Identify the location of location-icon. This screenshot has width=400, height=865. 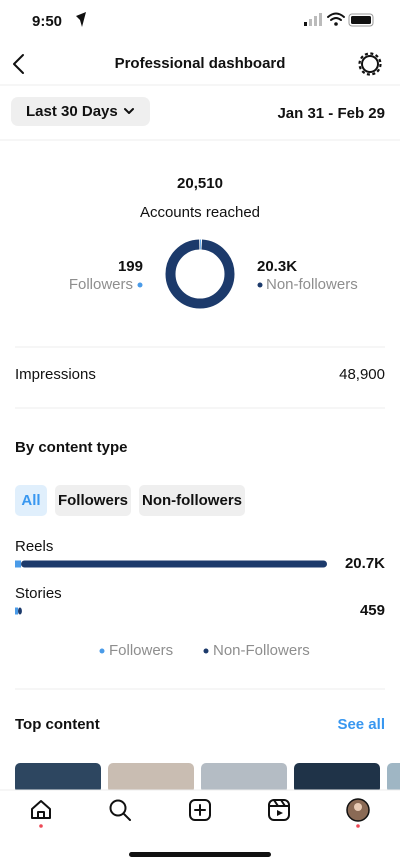
(81, 19).